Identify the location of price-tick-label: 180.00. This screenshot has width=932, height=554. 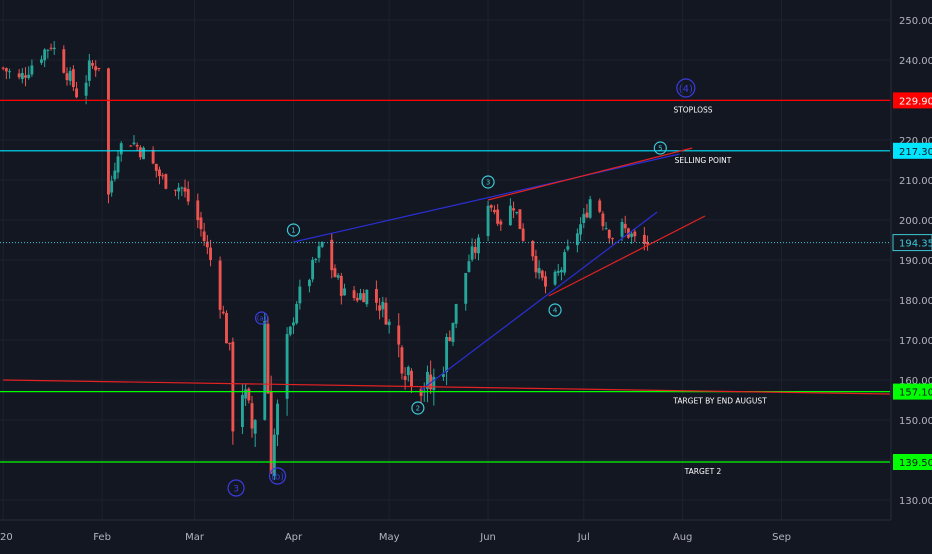
(915, 301).